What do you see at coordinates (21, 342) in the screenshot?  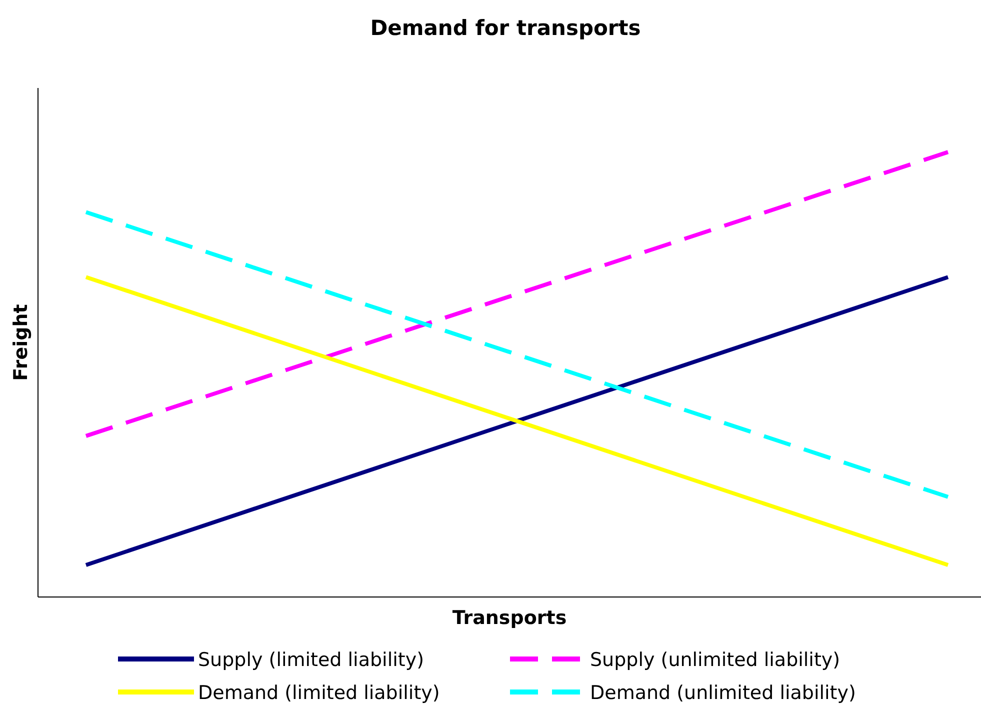 I see `y-axis-title: Freight` at bounding box center [21, 342].